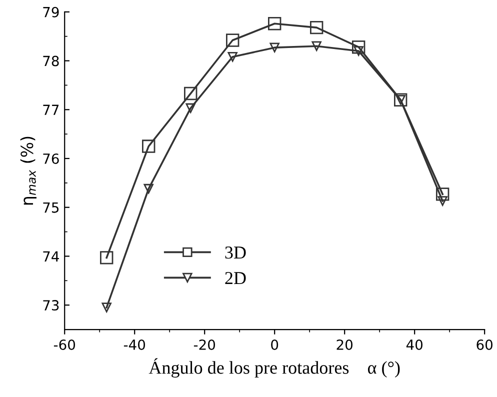 The image size is (497, 397). I want to click on y-tick-label: 79, so click(51, 12).